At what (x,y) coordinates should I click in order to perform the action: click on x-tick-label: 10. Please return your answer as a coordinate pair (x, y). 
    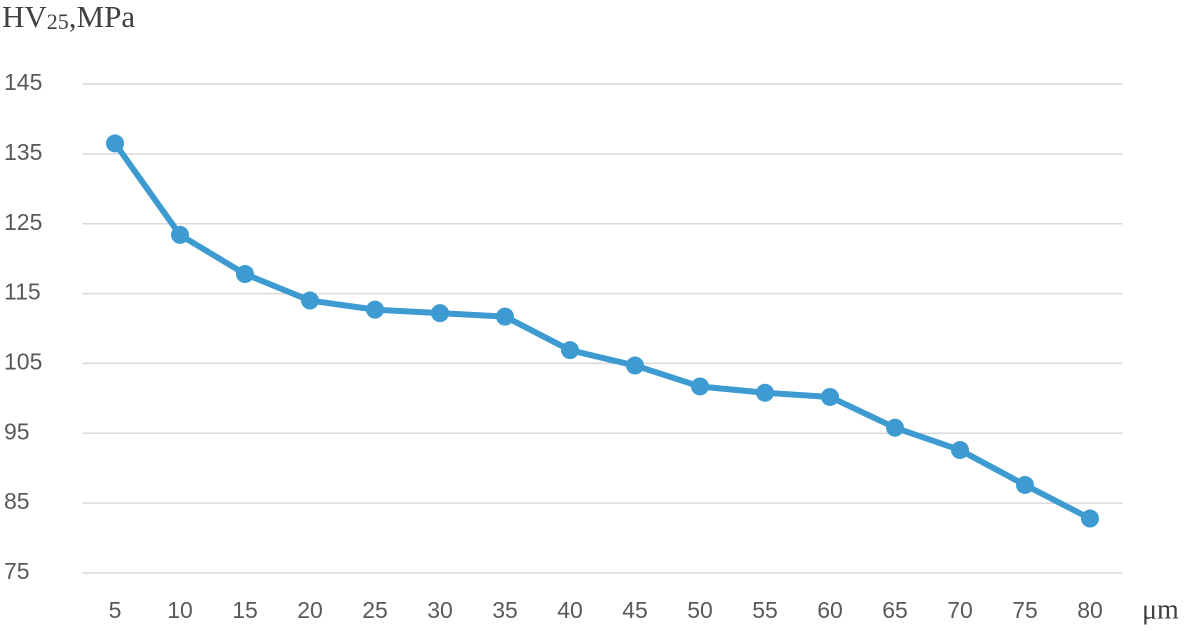
    Looking at the image, I should click on (180, 610).